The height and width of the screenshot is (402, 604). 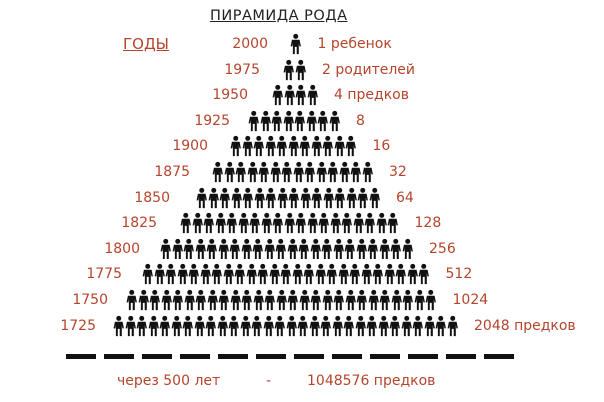 What do you see at coordinates (360, 120) in the screenshot?
I see `row-count-label: 8` at bounding box center [360, 120].